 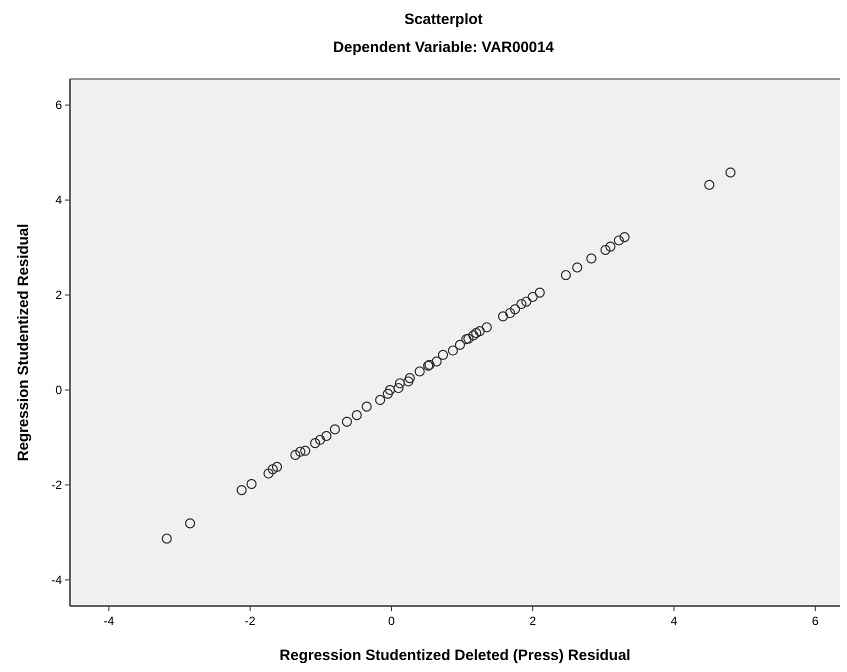 What do you see at coordinates (56, 579) in the screenshot?
I see `y-tick-label: -4` at bounding box center [56, 579].